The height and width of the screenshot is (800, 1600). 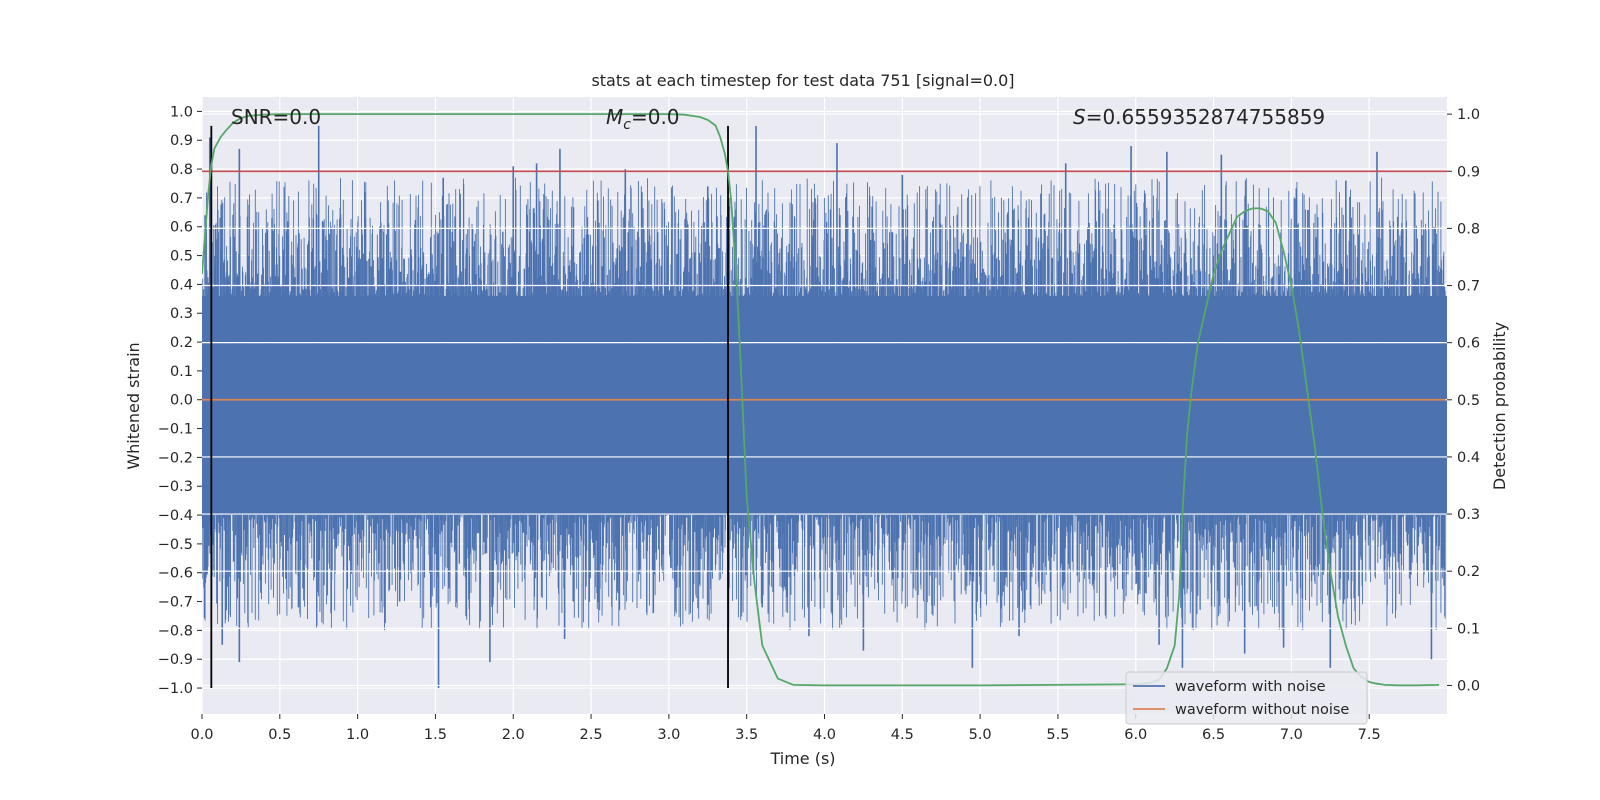 What do you see at coordinates (627, 125) in the screenshot?
I see `mc-subscript: c` at bounding box center [627, 125].